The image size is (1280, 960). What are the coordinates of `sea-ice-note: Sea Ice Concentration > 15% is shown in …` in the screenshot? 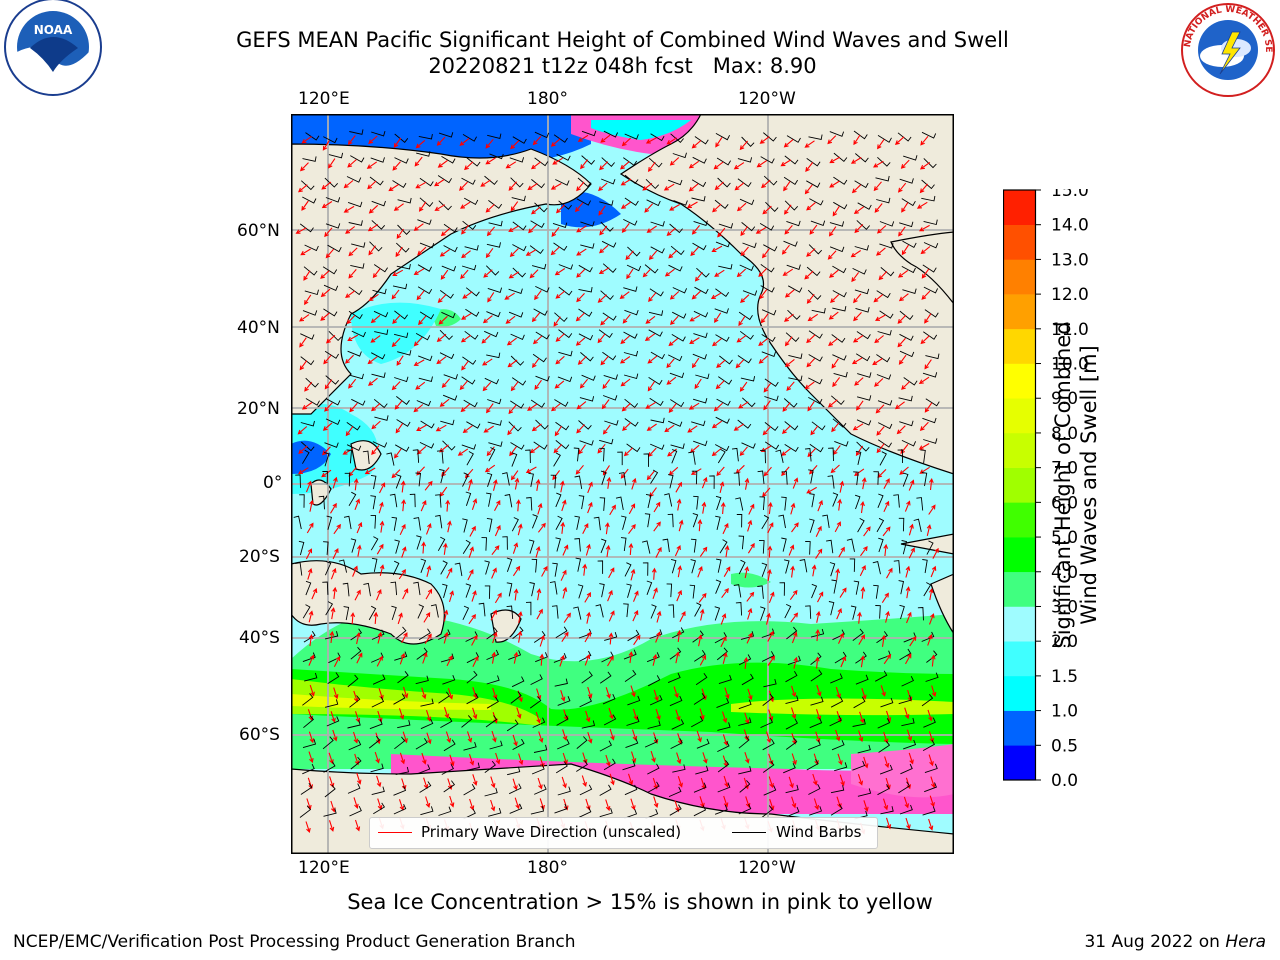 It's located at (640, 902).